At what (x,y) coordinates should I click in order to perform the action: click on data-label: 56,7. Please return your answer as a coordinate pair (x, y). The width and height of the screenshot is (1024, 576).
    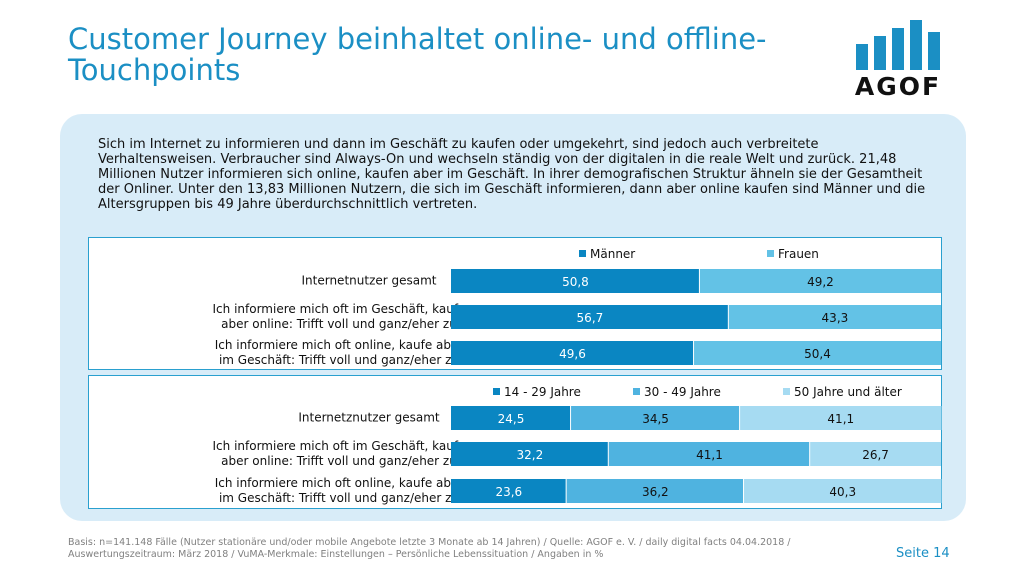
    Looking at the image, I should click on (590, 318).